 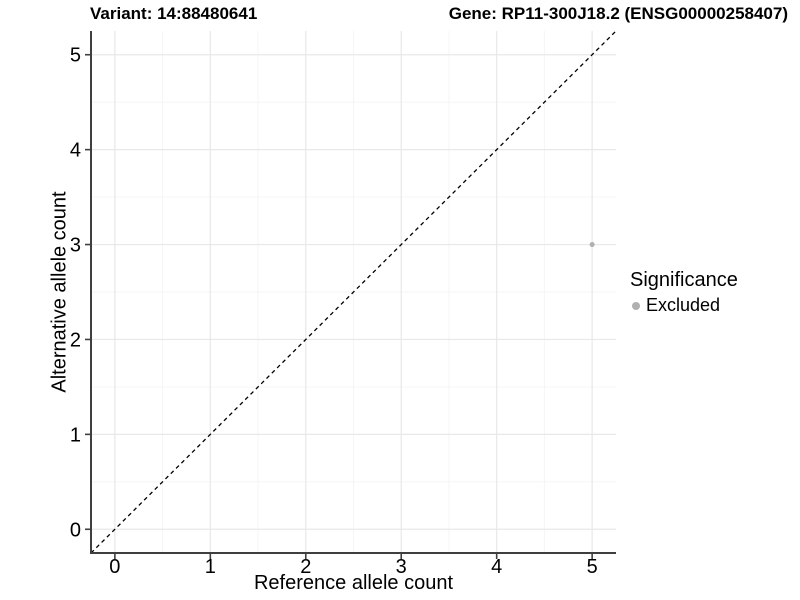 I want to click on excluded-point-icon, so click(x=636, y=305).